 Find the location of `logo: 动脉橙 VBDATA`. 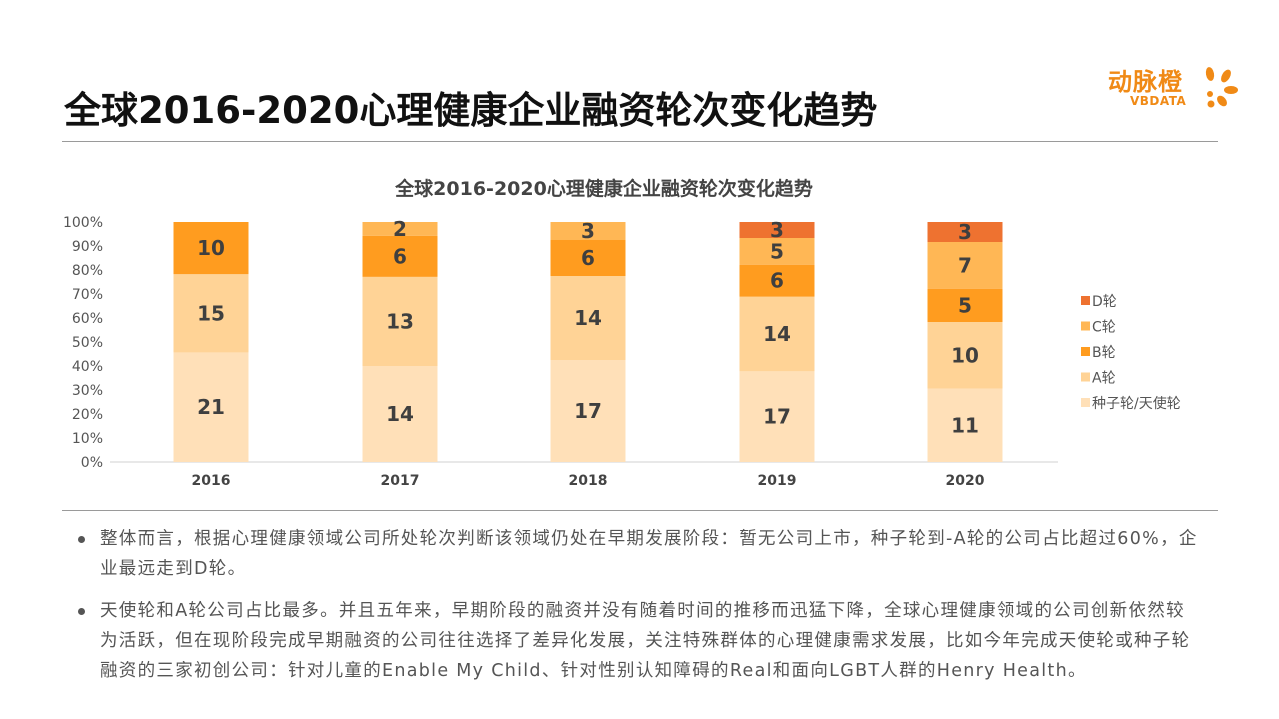

logo: 动脉橙 VBDATA is located at coordinates (1178, 88).